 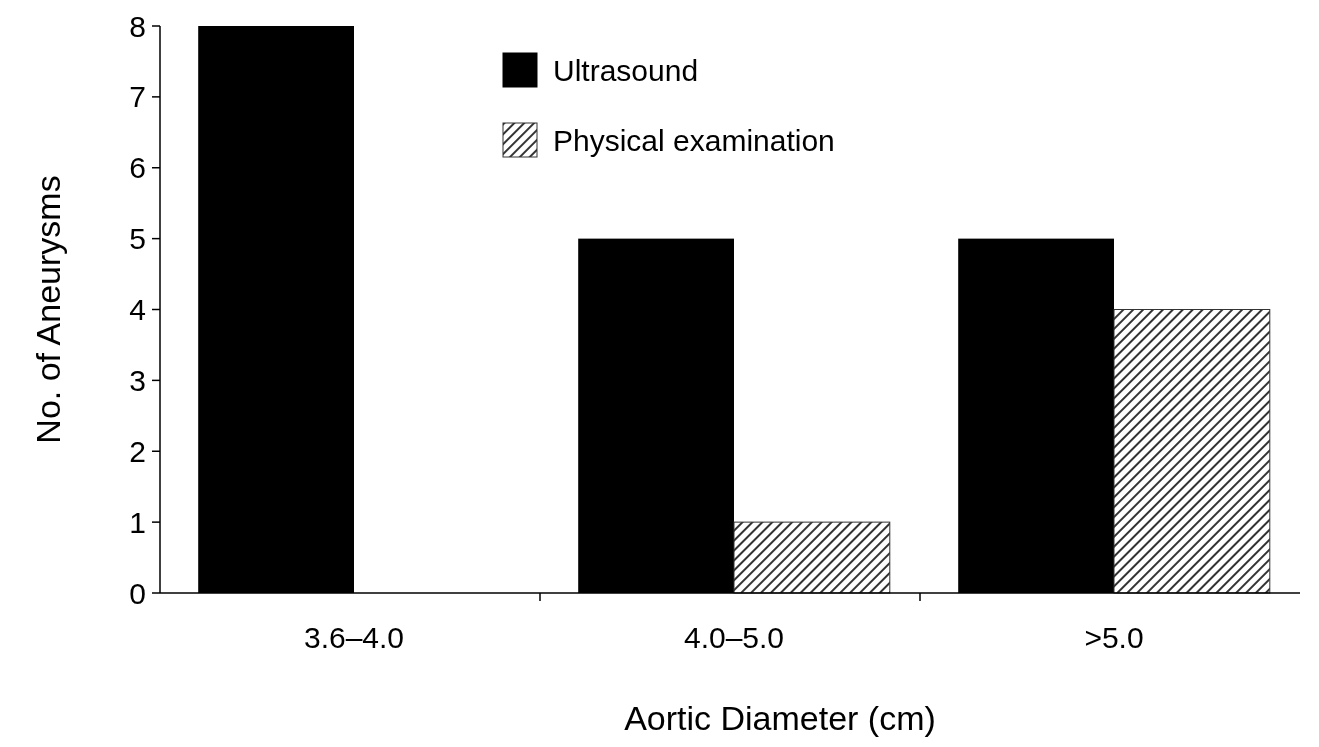 I want to click on y-tick-label: 7, so click(x=137, y=97).